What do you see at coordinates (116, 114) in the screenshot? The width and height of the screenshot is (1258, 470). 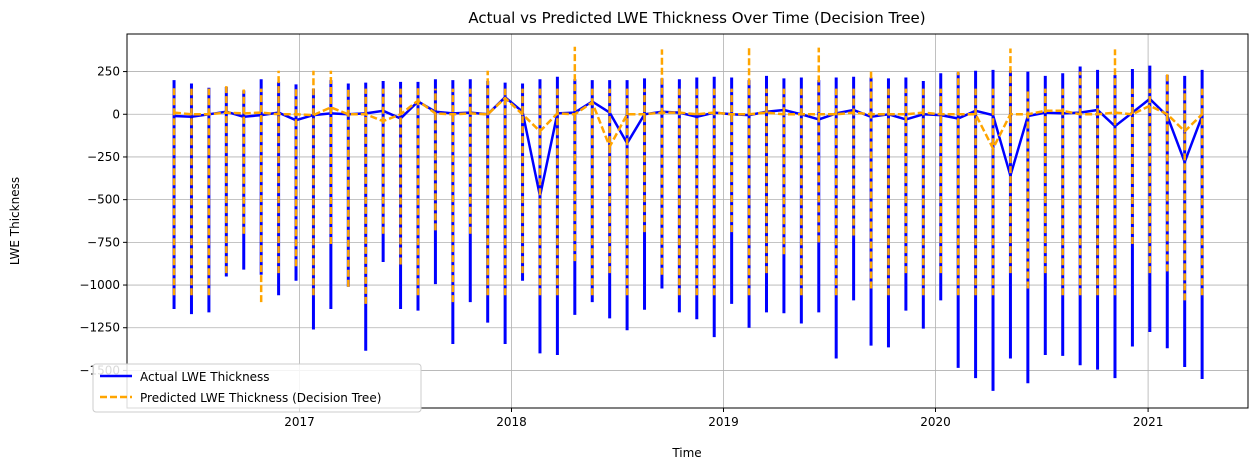 I see `y-tick-label: 0` at bounding box center [116, 114].